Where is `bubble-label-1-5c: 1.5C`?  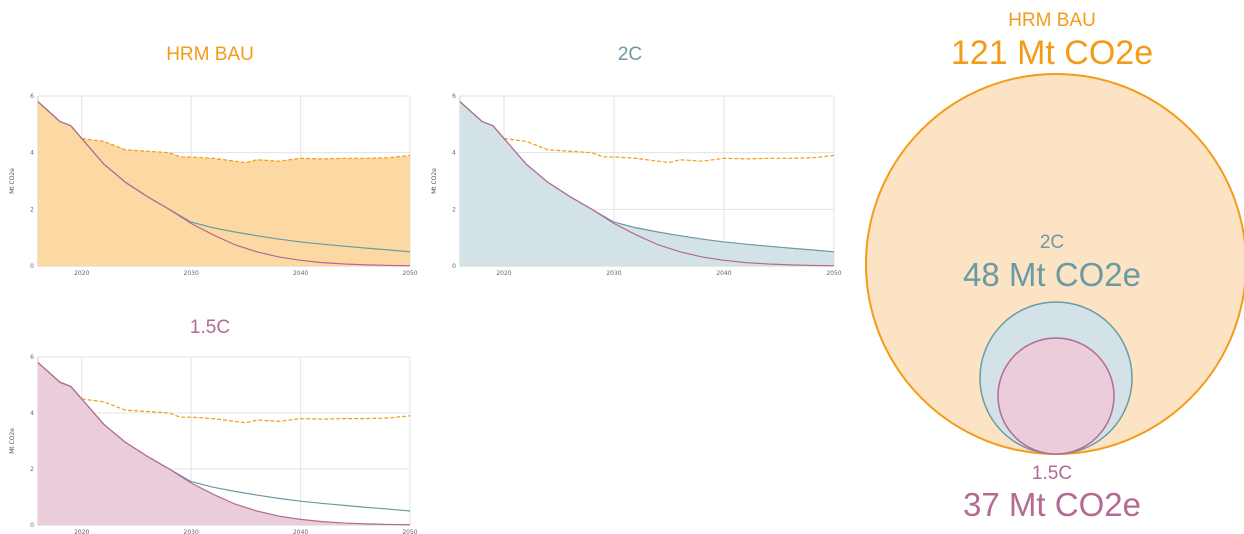
bubble-label-1-5c: 1.5C is located at coordinates (1052, 473).